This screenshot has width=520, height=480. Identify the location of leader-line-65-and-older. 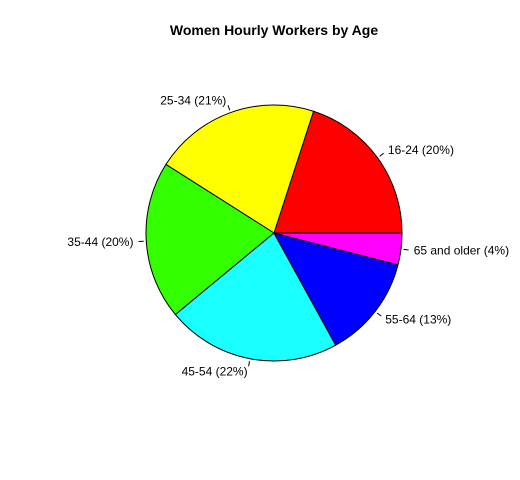
(406, 249).